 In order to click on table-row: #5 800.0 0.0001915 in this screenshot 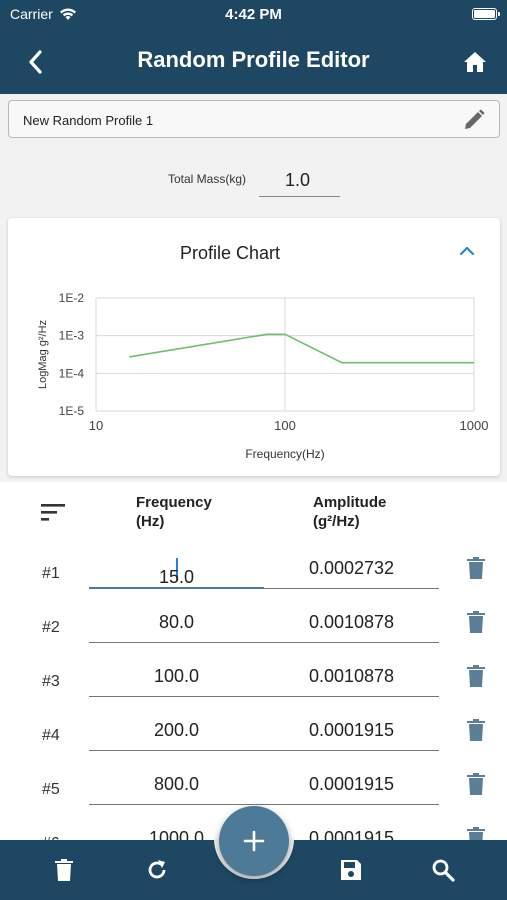, I will do `click(253, 785)`.